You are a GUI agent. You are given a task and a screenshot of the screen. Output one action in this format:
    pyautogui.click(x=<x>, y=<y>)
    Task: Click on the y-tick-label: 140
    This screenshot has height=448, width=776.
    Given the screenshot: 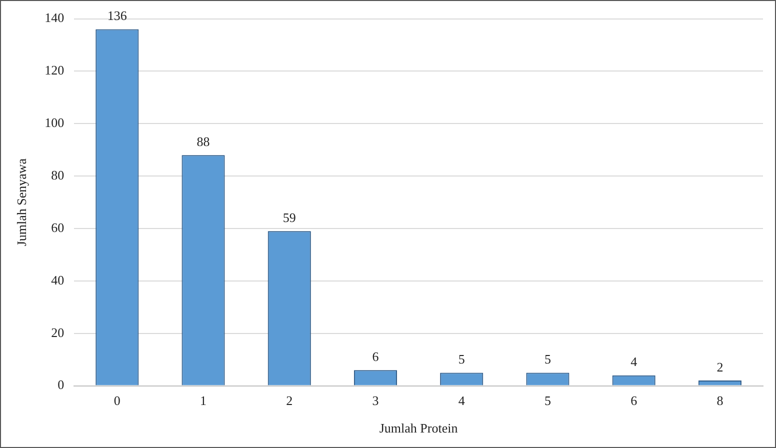 What is the action you would take?
    pyautogui.click(x=54, y=18)
    